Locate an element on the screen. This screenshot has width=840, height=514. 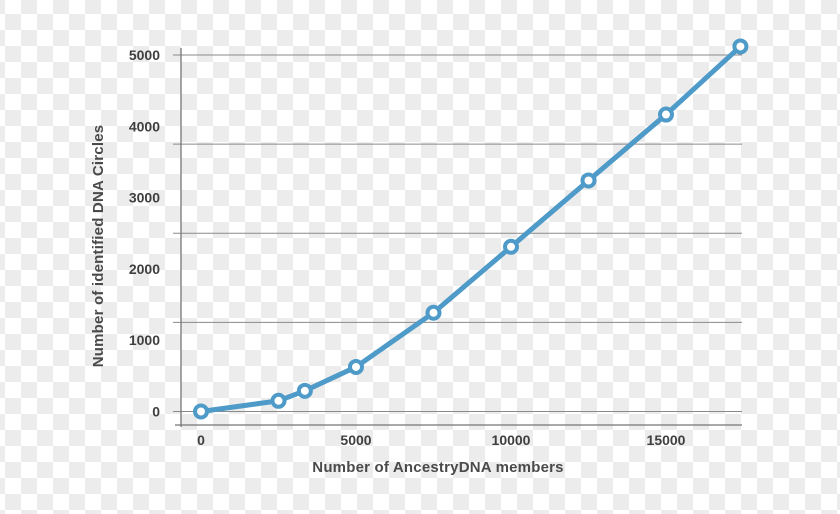
y-tick-label: 5000 is located at coordinates (144, 55).